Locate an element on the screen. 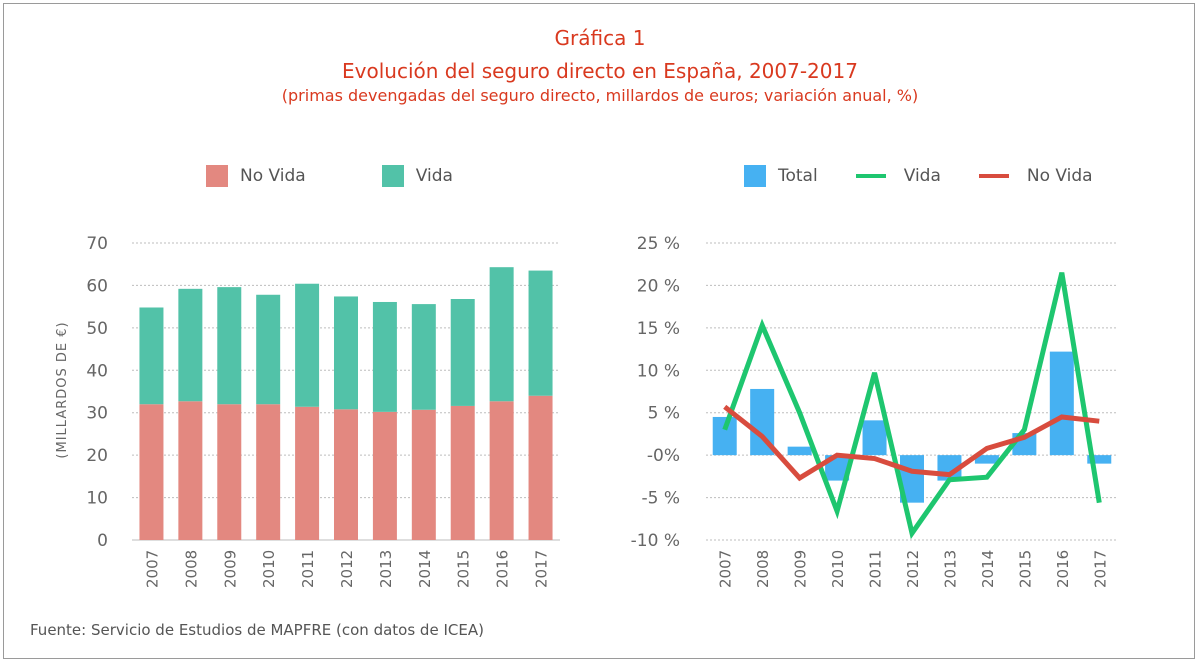 Image resolution: width=1200 pixels, height=664 pixels. left-x-tick-label: 2007 is located at coordinates (152, 569).